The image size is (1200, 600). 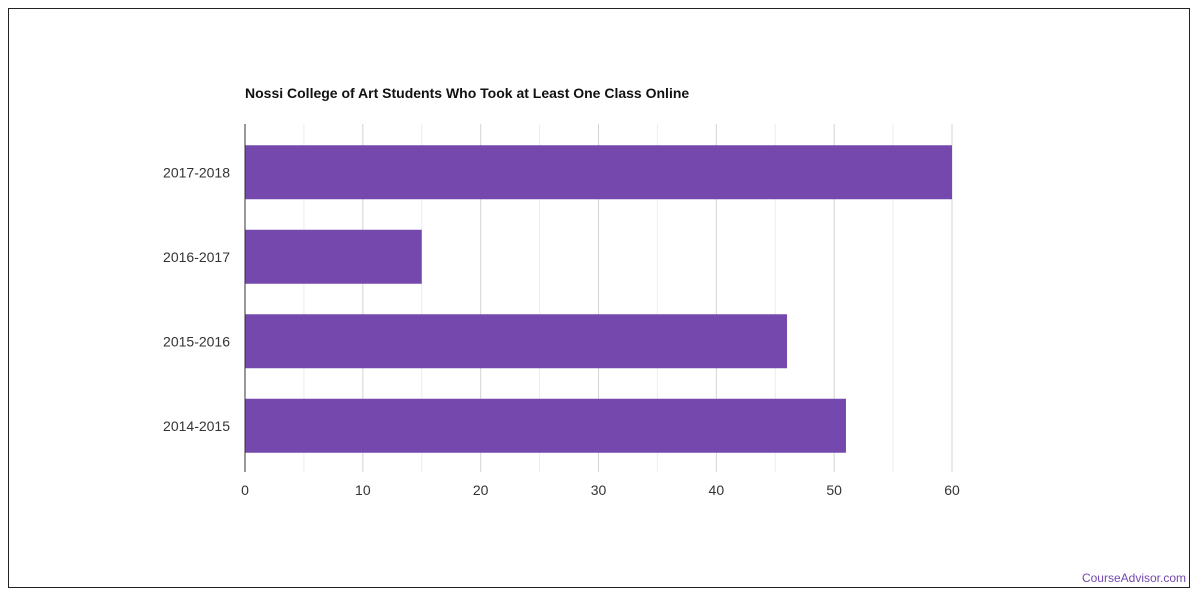 I want to click on bar-2015-2016, so click(x=516, y=341).